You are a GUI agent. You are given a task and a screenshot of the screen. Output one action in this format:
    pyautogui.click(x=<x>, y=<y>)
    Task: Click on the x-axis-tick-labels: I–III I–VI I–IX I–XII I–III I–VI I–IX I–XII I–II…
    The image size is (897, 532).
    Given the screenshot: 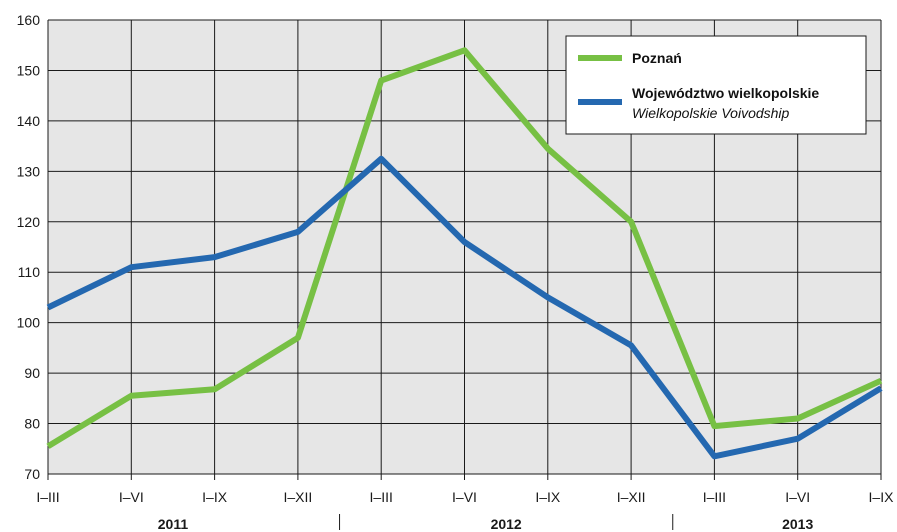 What is the action you would take?
    pyautogui.click(x=465, y=497)
    